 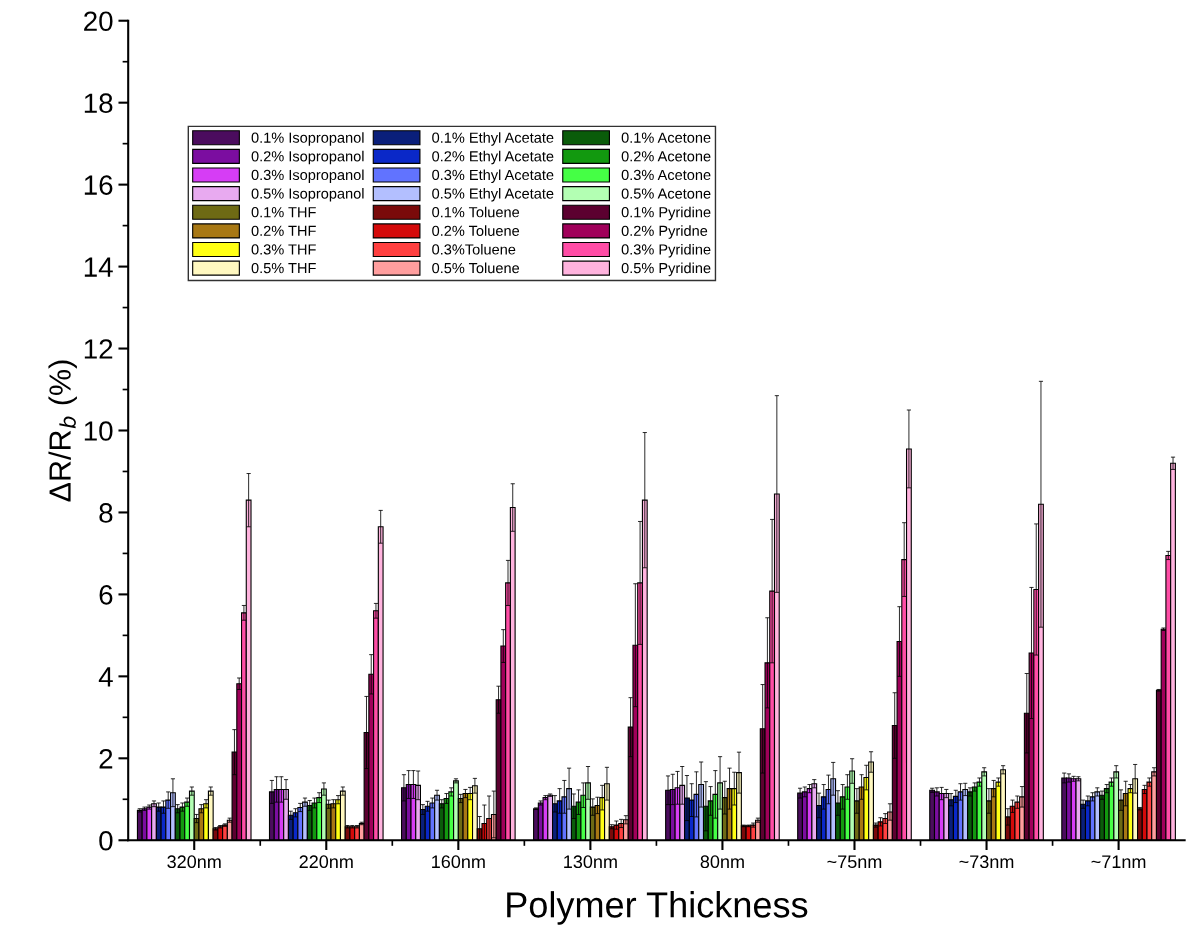 I want to click on legend-label: 0.5% Toluene, so click(x=476, y=268).